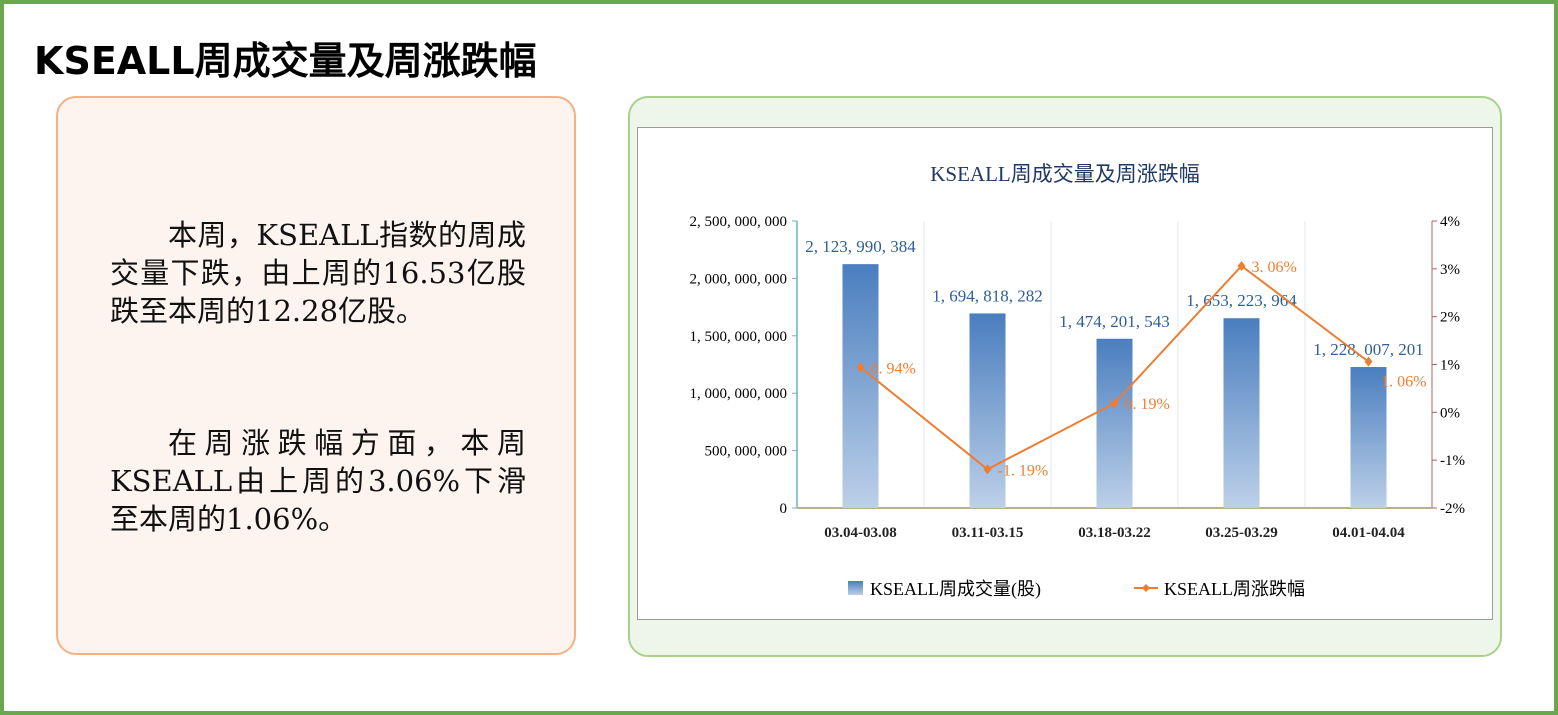  What do you see at coordinates (860, 246) in the screenshot?
I see `volume-bar-label: 2, 123, 990, 384` at bounding box center [860, 246].